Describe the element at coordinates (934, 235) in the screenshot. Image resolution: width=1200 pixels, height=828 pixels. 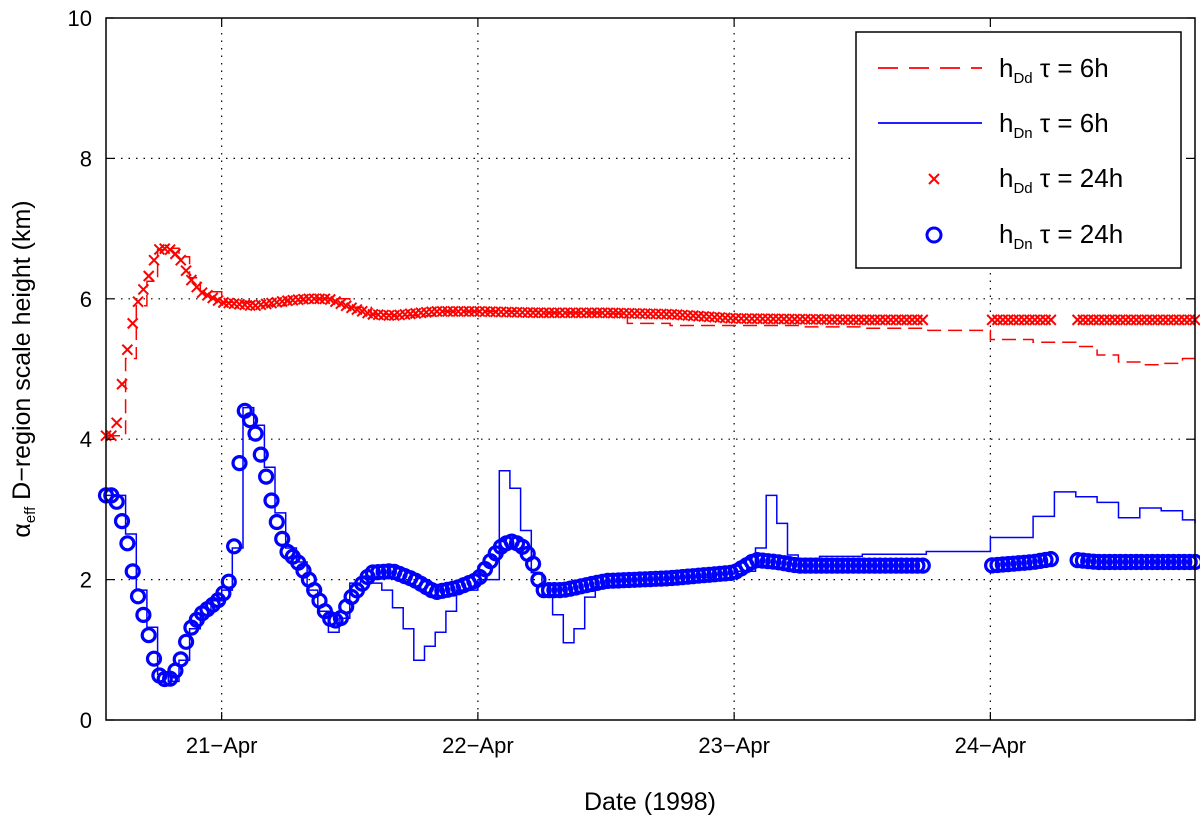
I see `legend-swatch-o-marker` at that location.